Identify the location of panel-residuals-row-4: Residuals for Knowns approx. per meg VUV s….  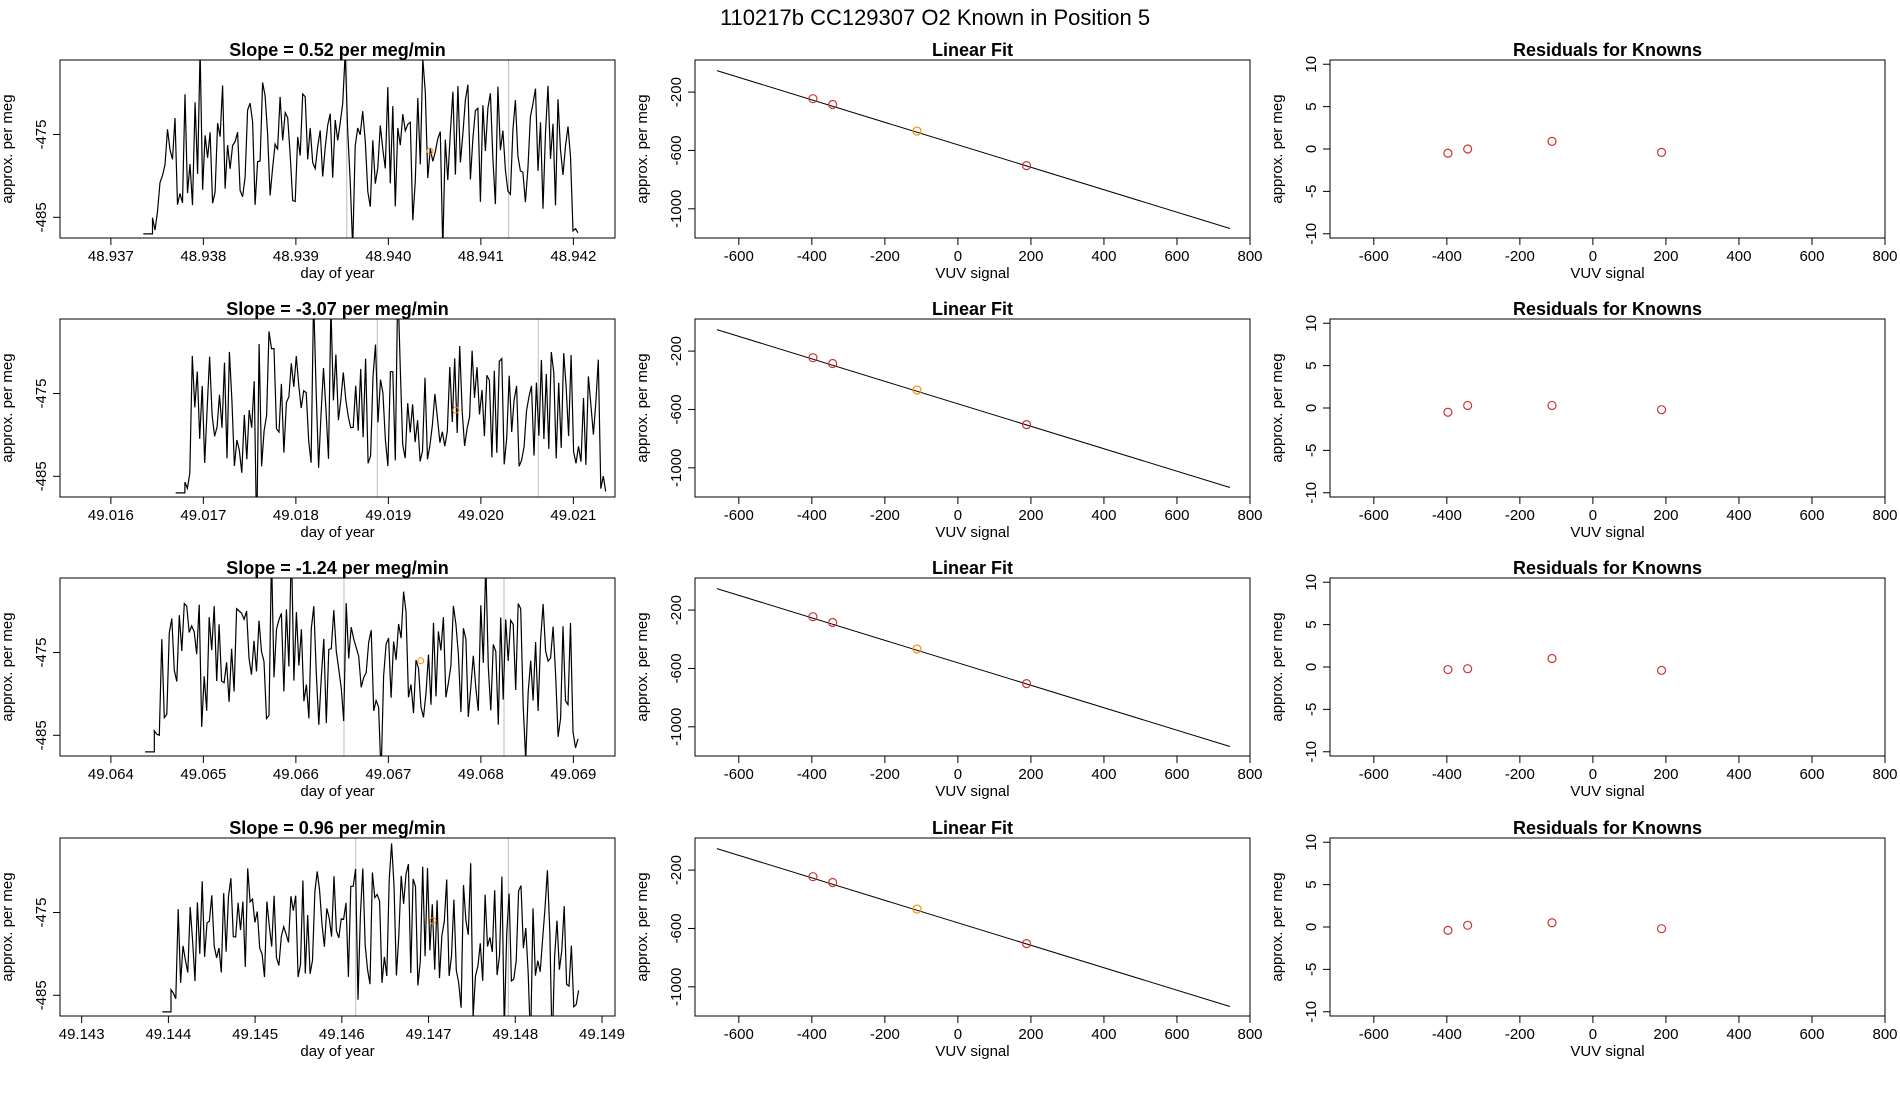
(1583, 939).